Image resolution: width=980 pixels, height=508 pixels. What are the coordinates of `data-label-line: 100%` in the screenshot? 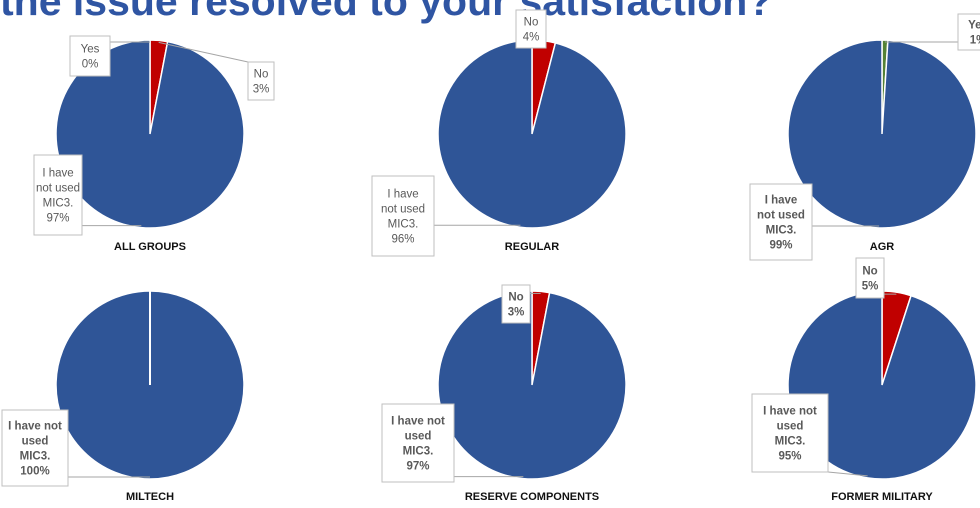 It's located at (34, 472).